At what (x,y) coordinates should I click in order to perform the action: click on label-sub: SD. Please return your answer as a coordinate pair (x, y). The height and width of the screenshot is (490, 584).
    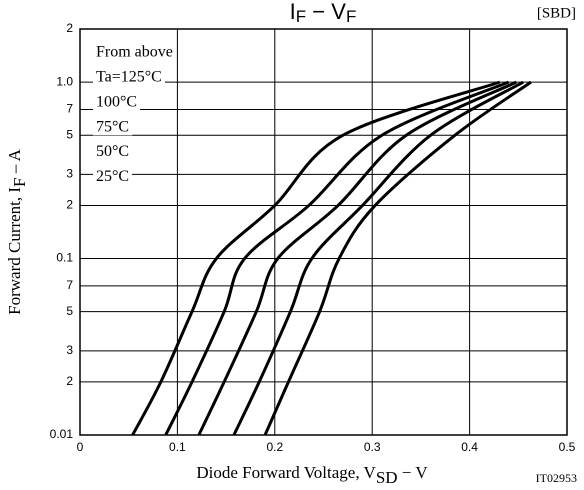
    Looking at the image, I should click on (387, 477).